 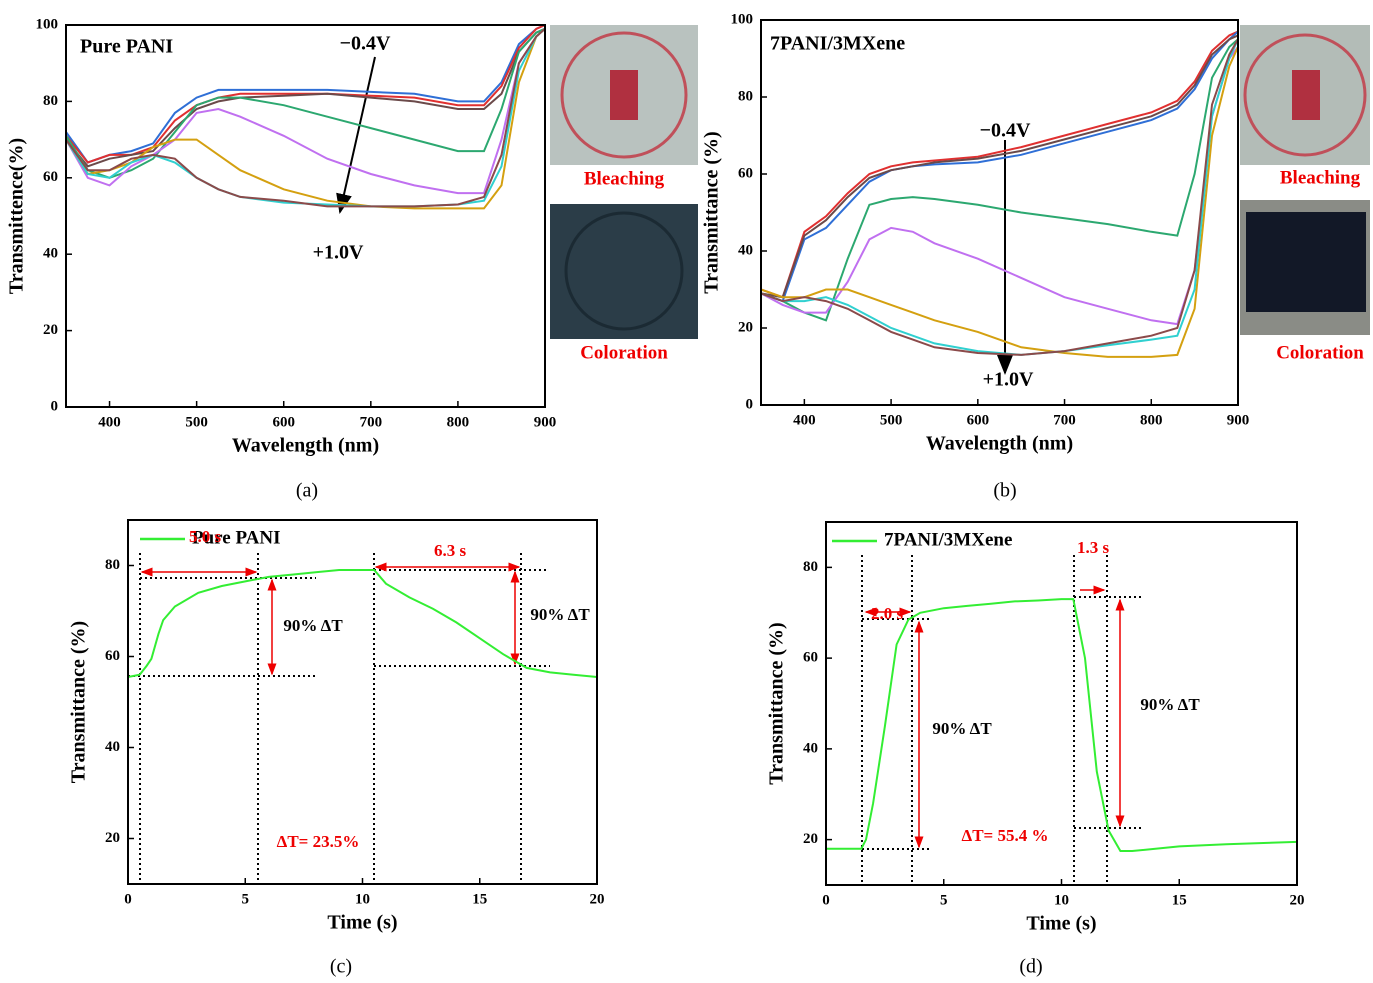 What do you see at coordinates (1030, 967) in the screenshot?
I see `panel-label: (d)` at bounding box center [1030, 967].